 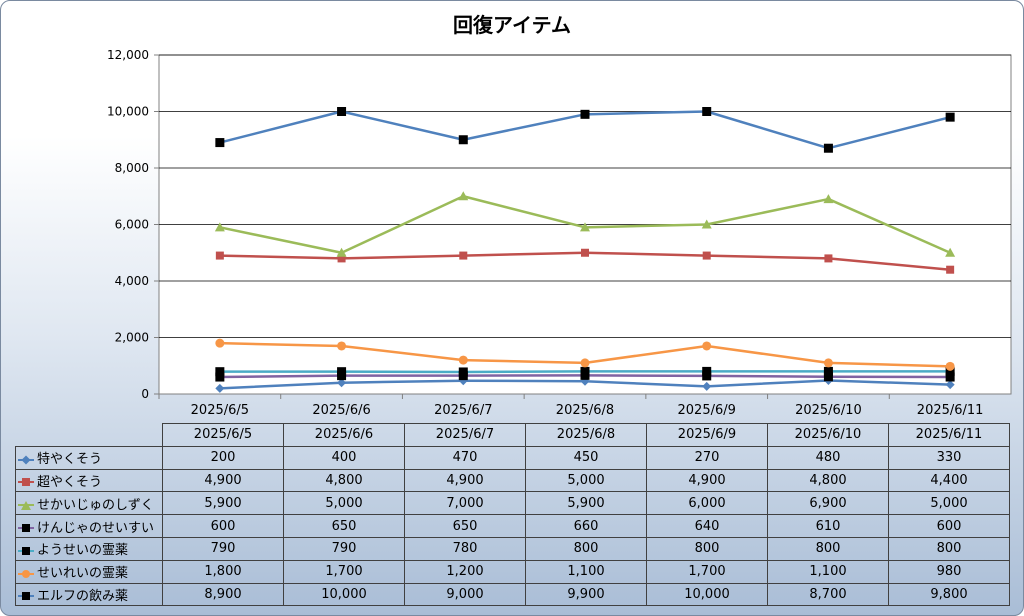 What do you see at coordinates (828, 457) in the screenshot?
I see `table-cell: 480` at bounding box center [828, 457].